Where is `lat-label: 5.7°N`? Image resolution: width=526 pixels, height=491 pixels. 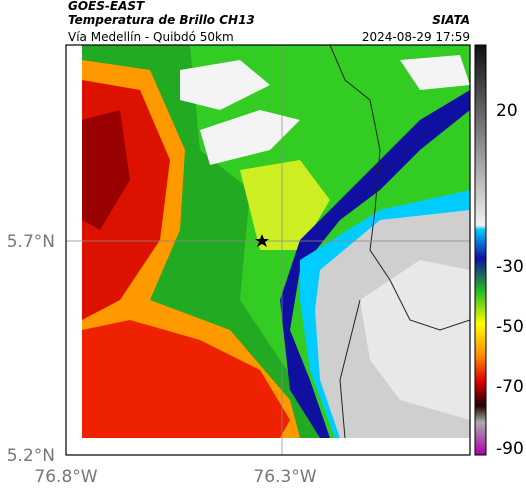 lat-label: 5.7°N is located at coordinates (31, 242).